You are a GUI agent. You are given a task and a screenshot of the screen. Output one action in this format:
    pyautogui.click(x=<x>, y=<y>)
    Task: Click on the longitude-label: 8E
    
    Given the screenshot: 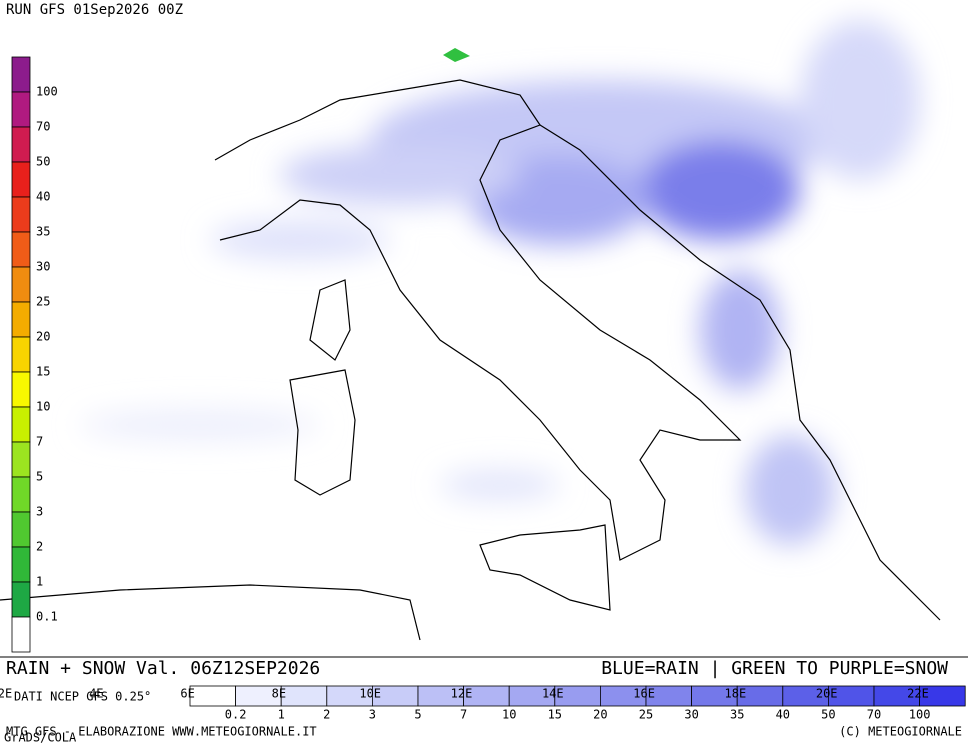 What is the action you would take?
    pyautogui.click(x=279, y=694)
    